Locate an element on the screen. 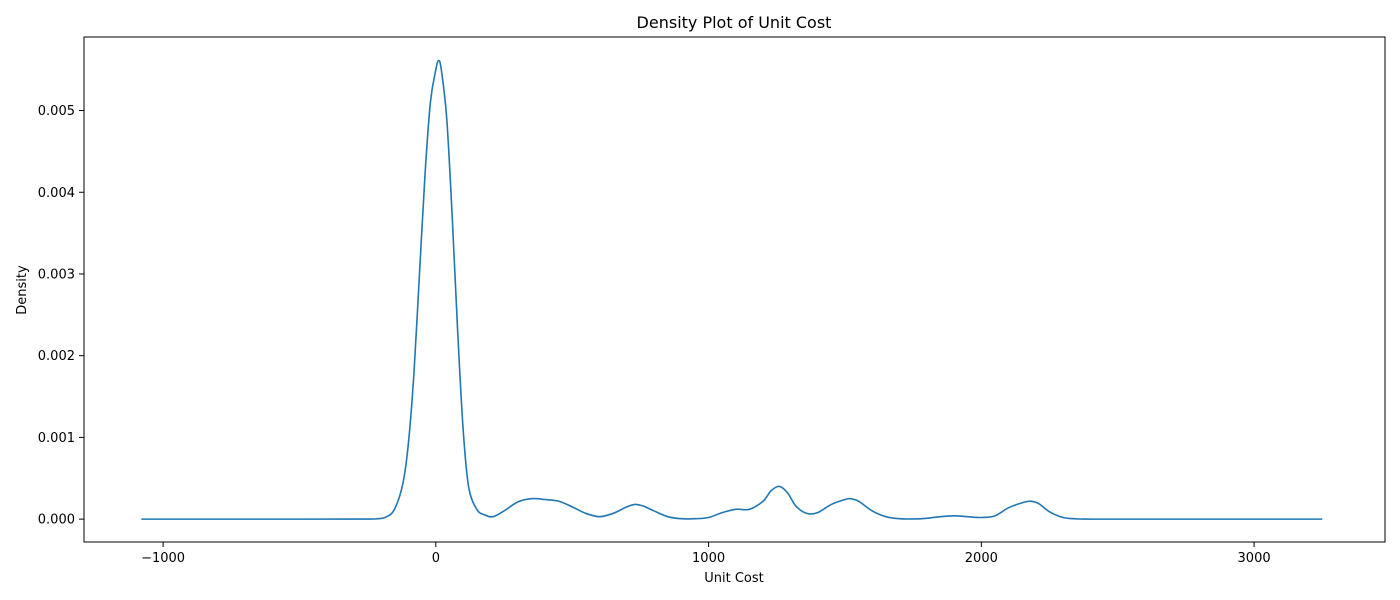 The height and width of the screenshot is (600, 1400). y-tick-label: 0.000 is located at coordinates (56, 520).